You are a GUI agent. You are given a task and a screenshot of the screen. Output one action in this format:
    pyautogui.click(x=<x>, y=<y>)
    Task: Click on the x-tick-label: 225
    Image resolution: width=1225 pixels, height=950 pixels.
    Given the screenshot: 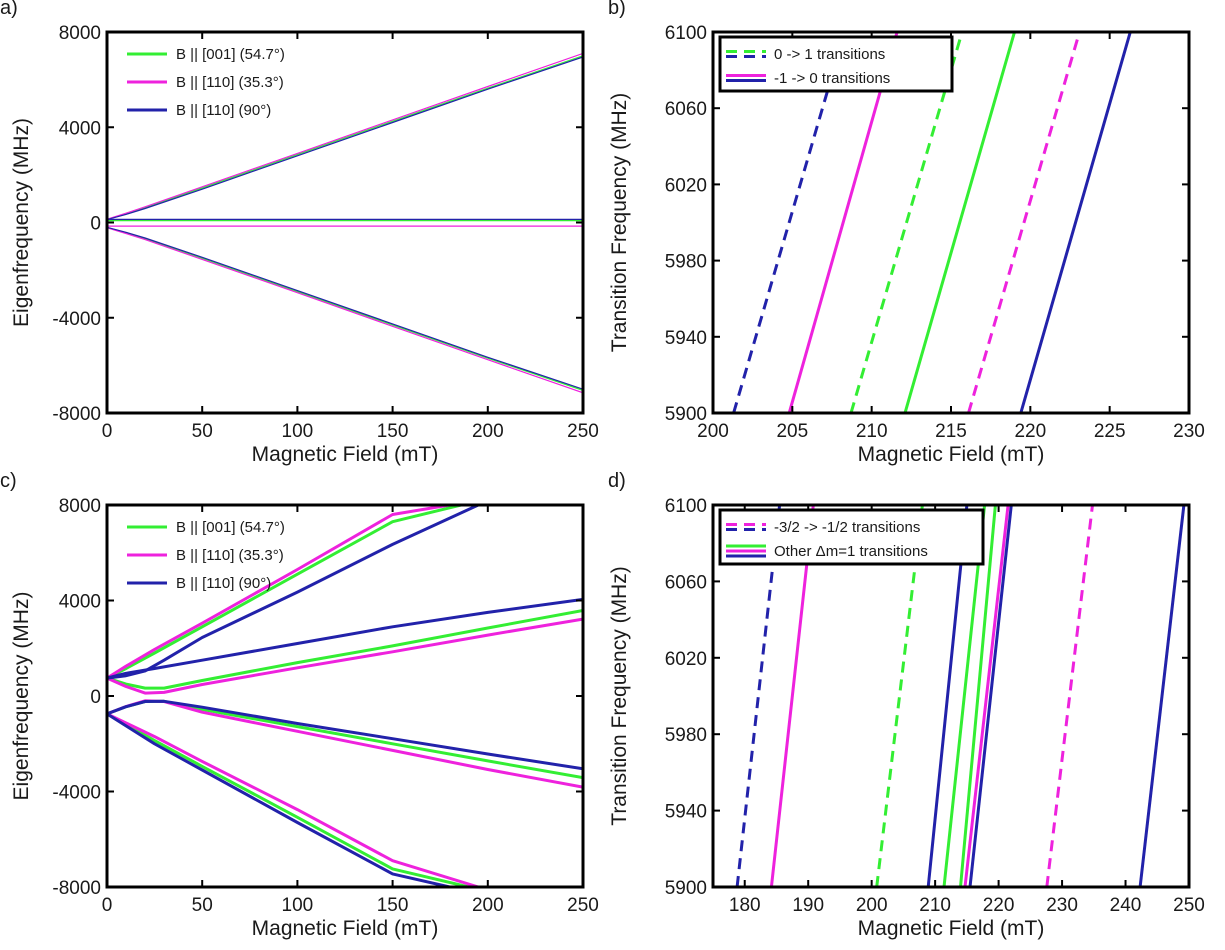 What is the action you would take?
    pyautogui.click(x=1110, y=431)
    